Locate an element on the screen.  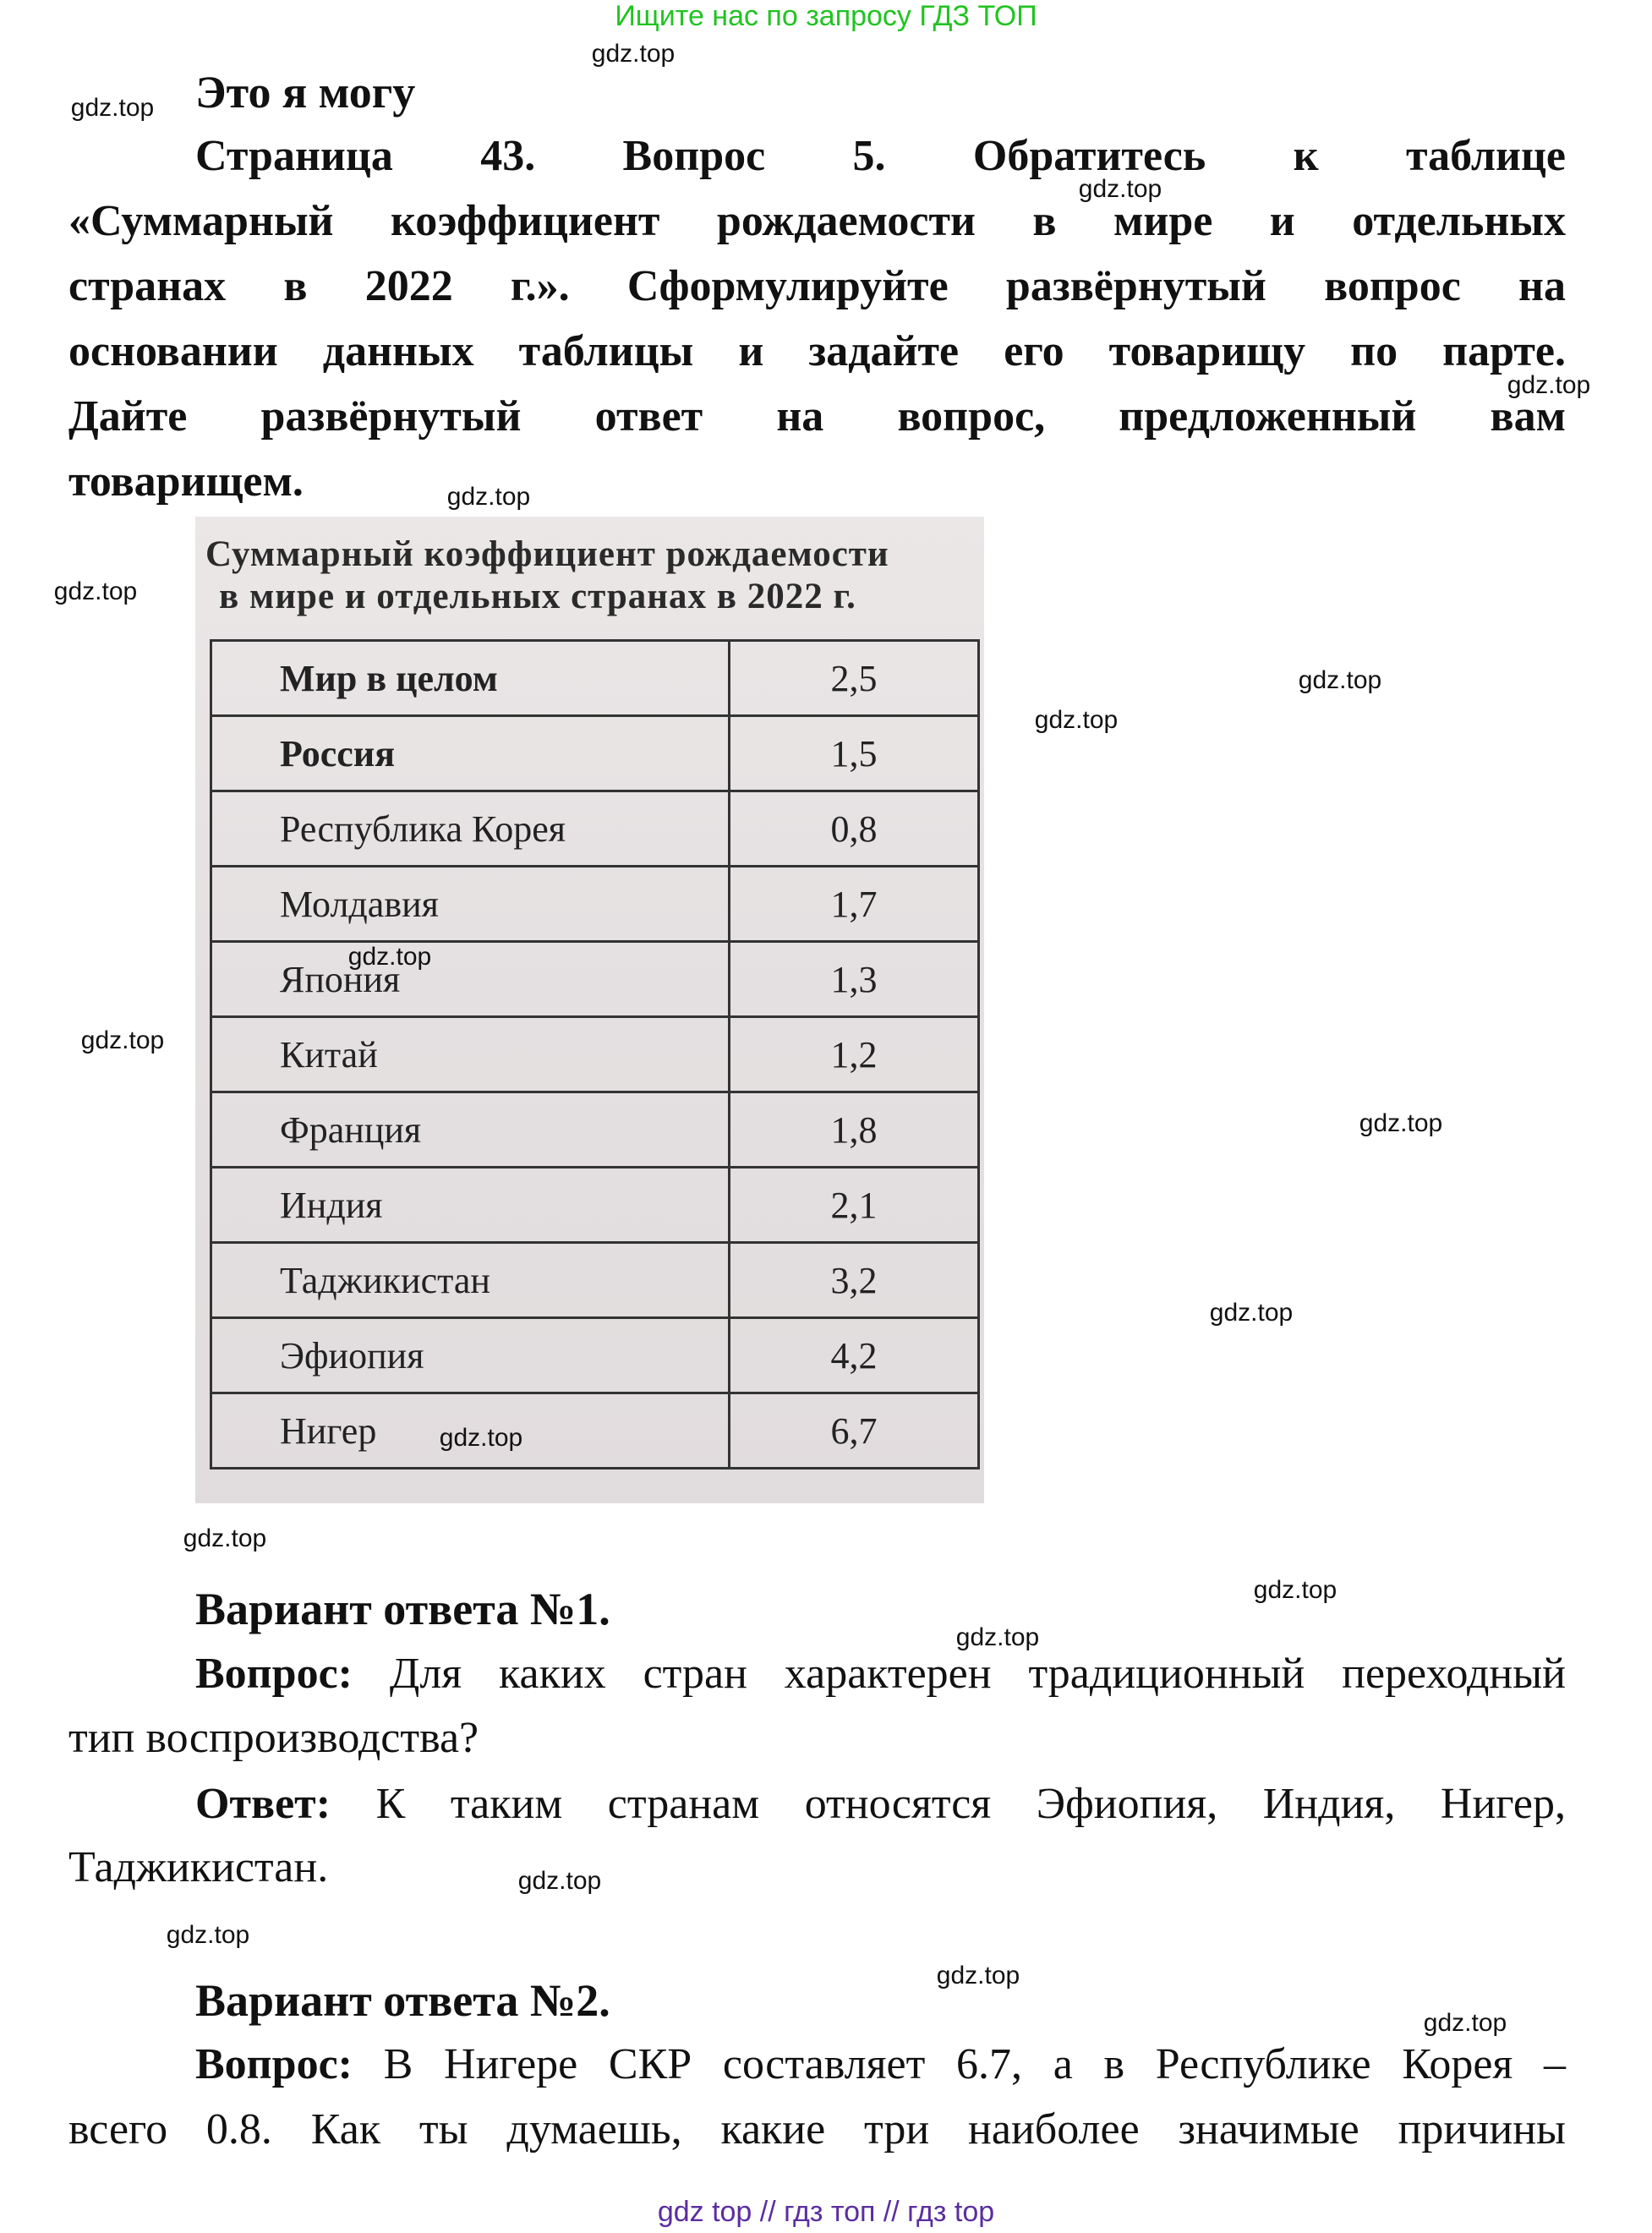
variant1-answer-cont: Таджикистан. is located at coordinates (198, 1867).